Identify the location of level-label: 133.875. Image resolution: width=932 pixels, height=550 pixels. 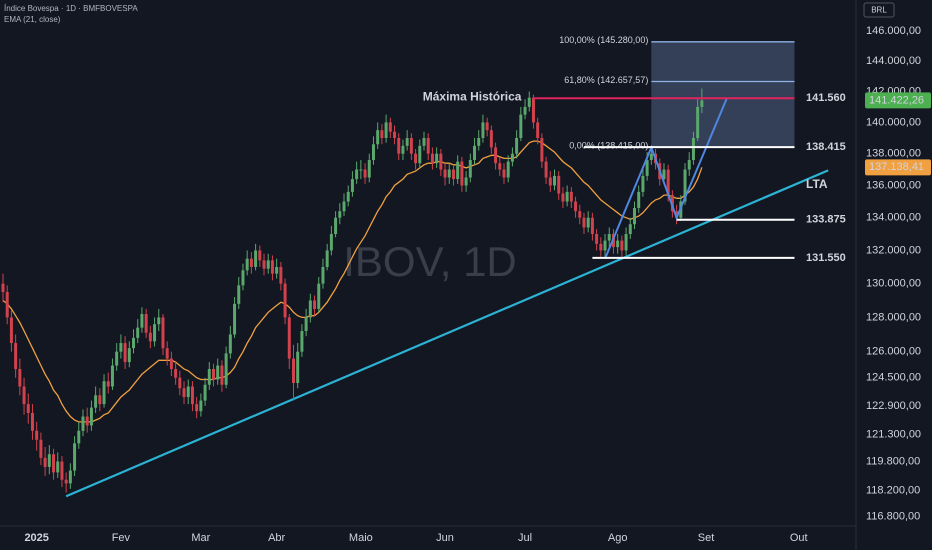
(826, 220).